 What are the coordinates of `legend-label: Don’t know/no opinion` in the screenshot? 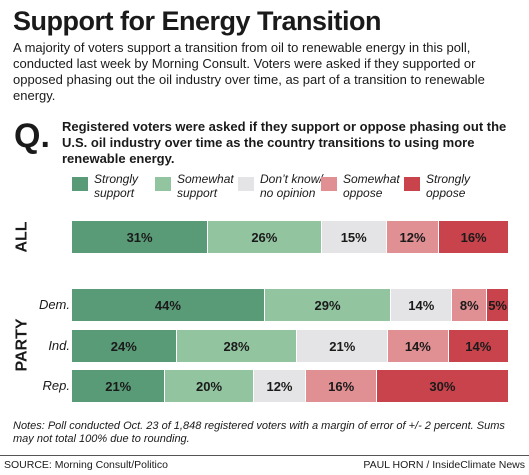 It's located at (291, 186).